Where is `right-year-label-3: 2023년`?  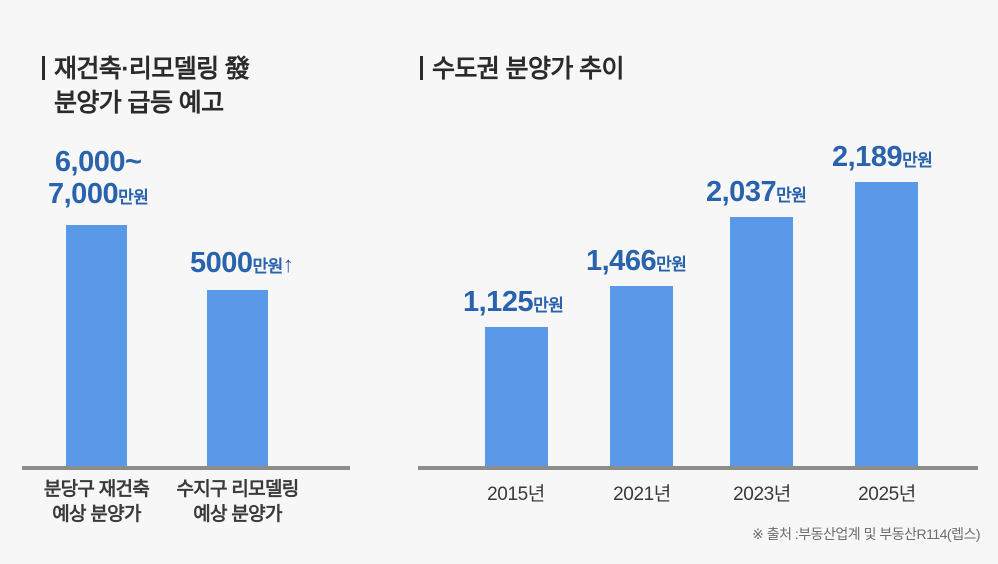 right-year-label-3: 2023년 is located at coordinates (762, 494).